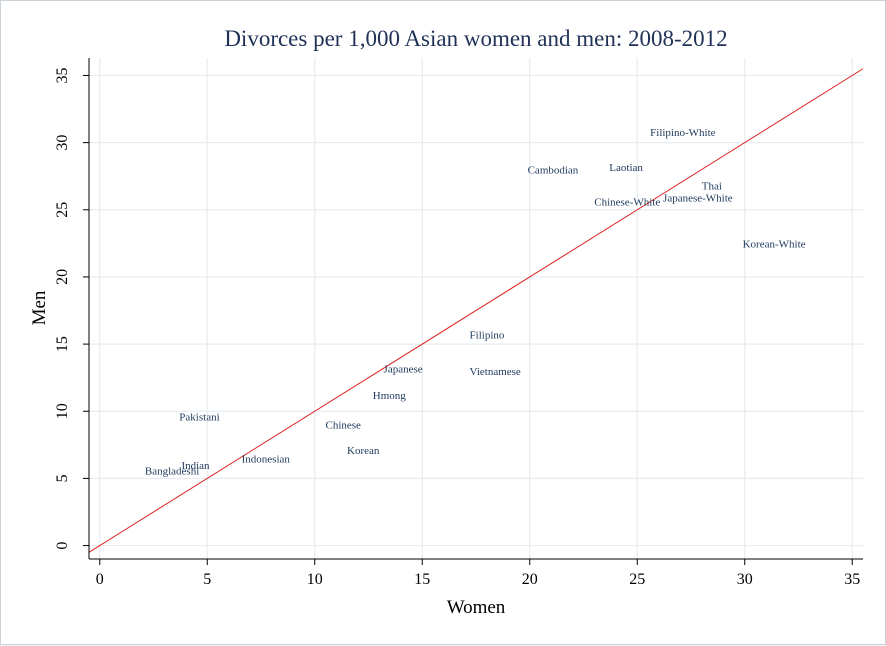  Describe the element at coordinates (315, 579) in the screenshot. I see `x-tick-label: 10` at that location.